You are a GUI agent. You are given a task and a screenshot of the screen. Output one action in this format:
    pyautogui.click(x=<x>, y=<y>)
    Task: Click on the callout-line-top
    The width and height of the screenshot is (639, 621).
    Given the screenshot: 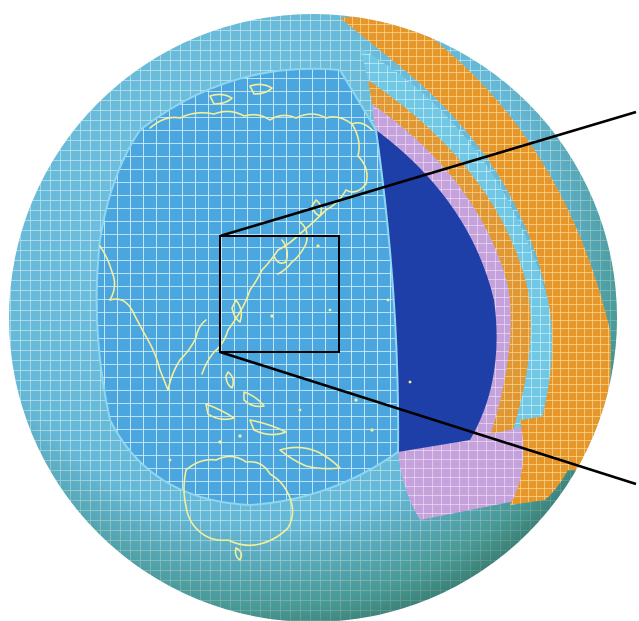 What is the action you would take?
    pyautogui.click(x=428, y=174)
    